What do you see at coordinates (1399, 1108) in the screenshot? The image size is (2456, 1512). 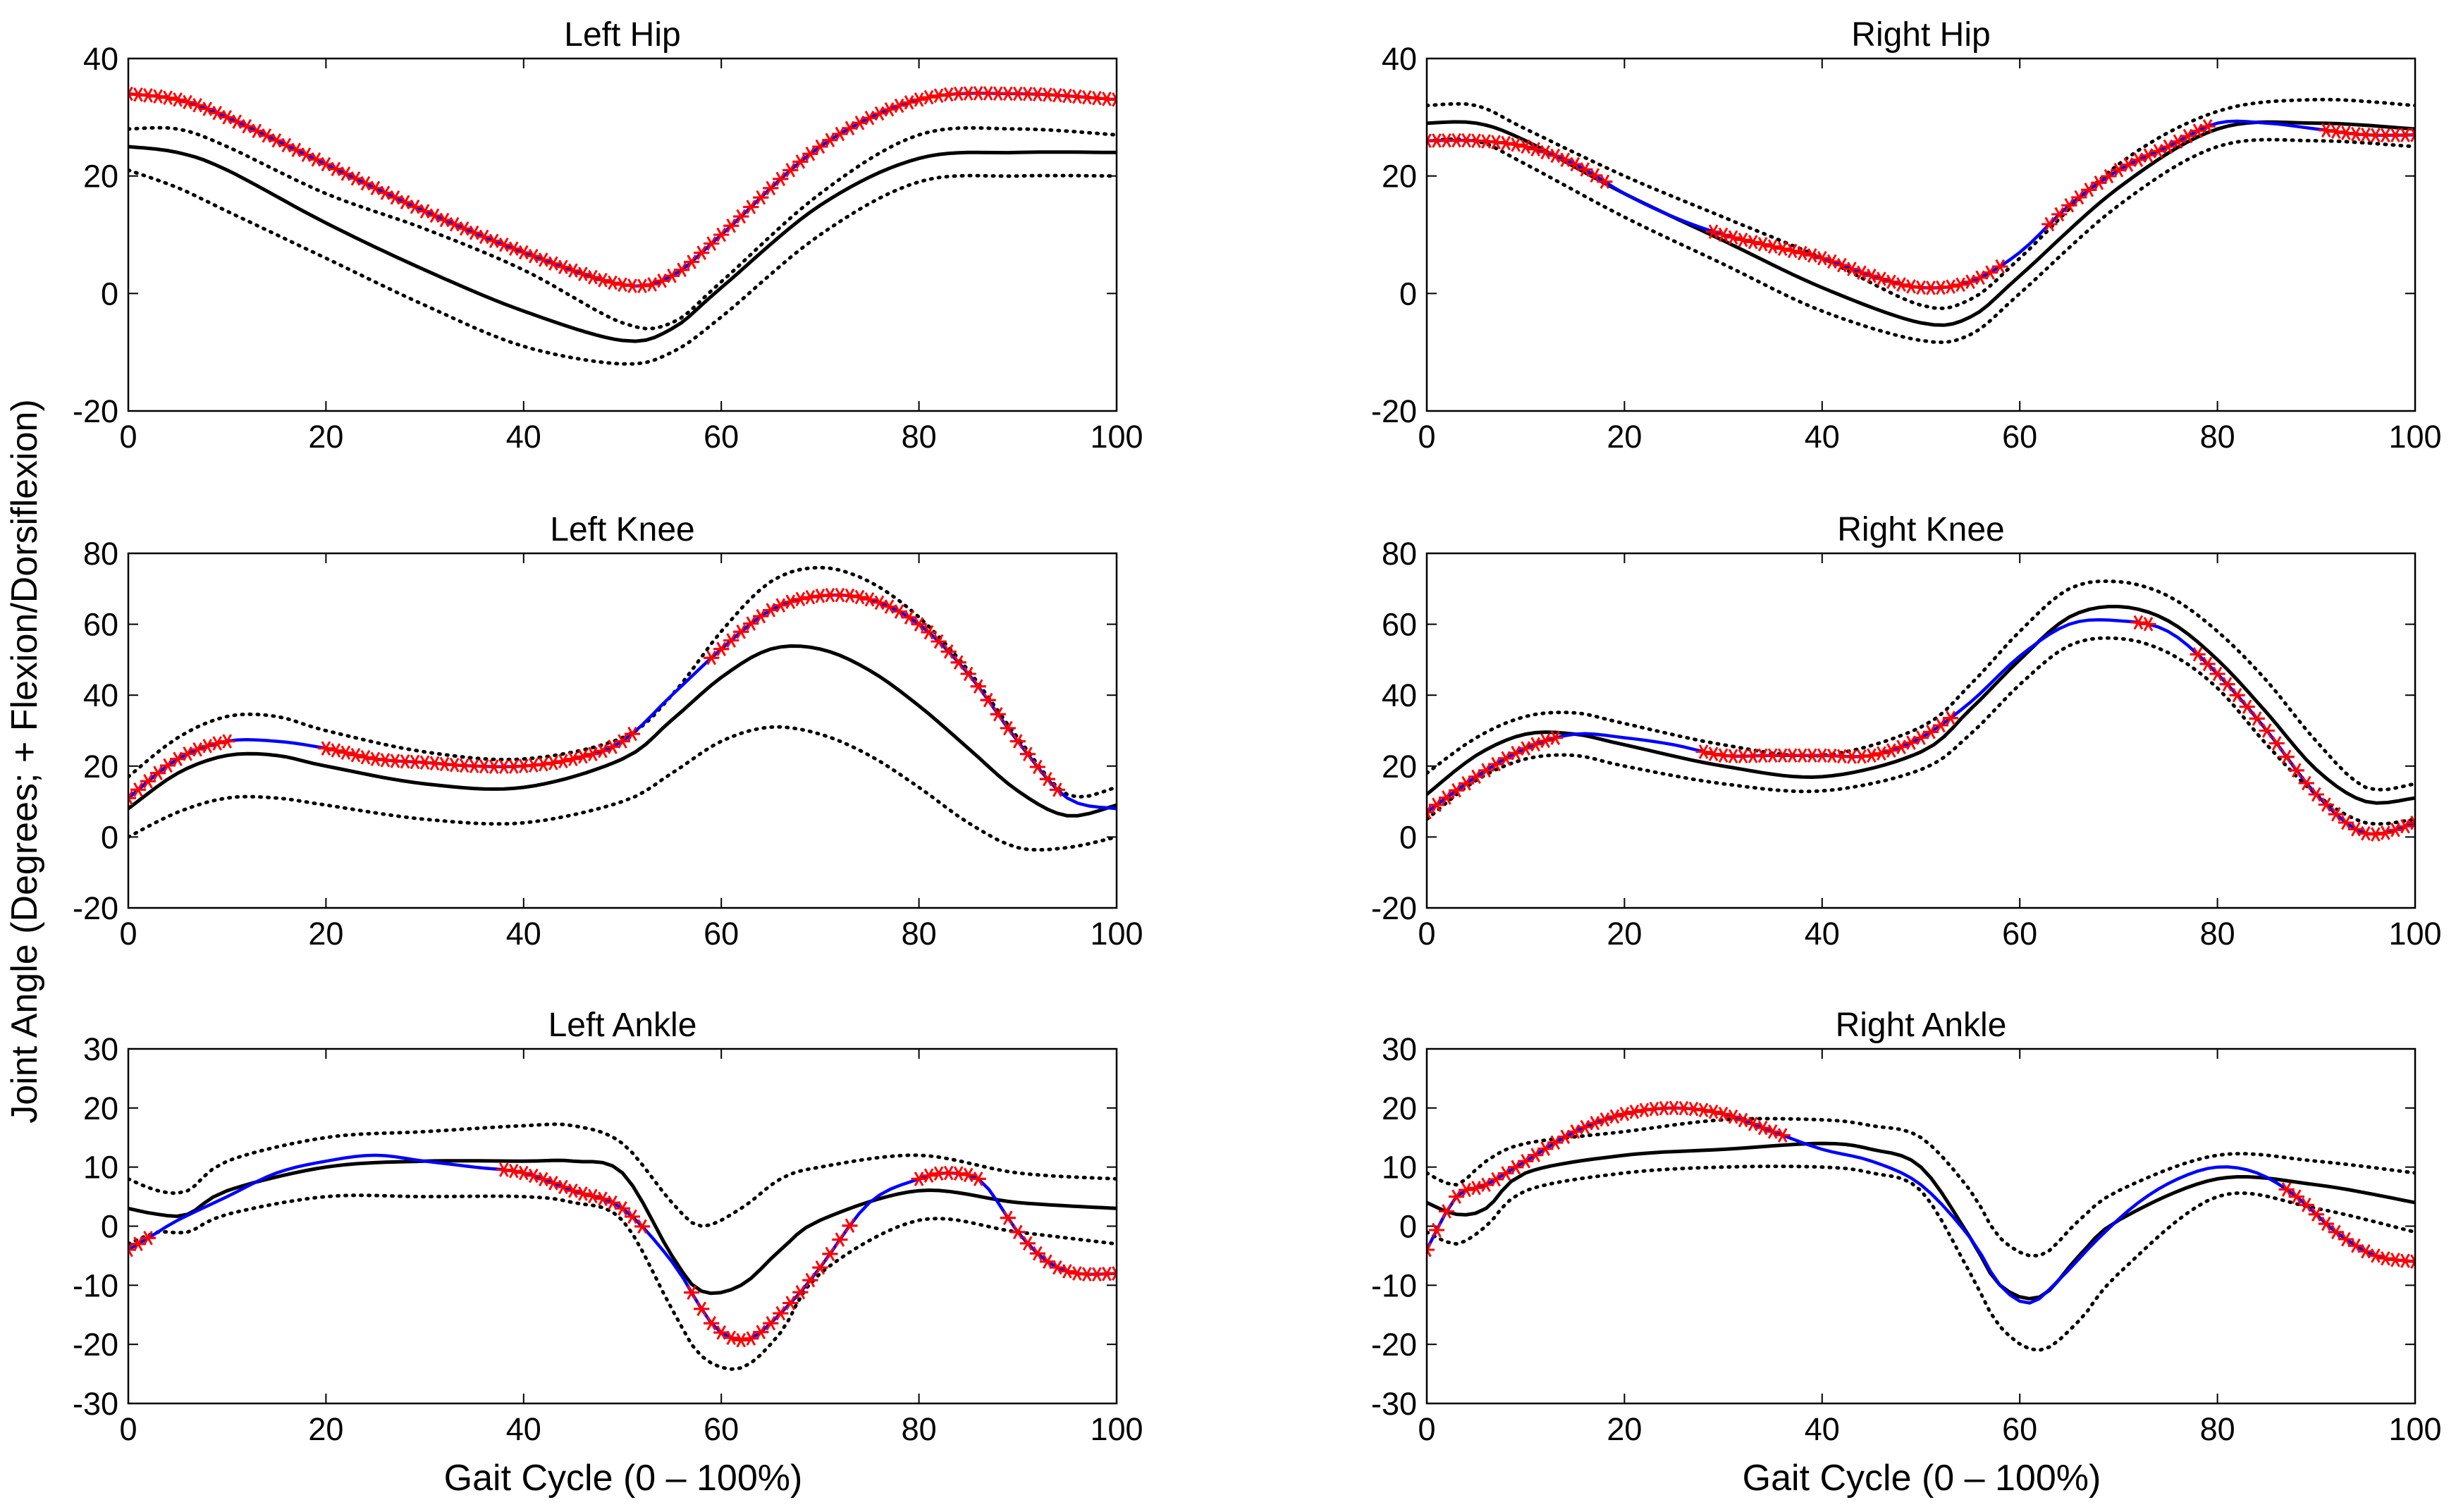 I see `y-tick-label: 20` at bounding box center [1399, 1108].